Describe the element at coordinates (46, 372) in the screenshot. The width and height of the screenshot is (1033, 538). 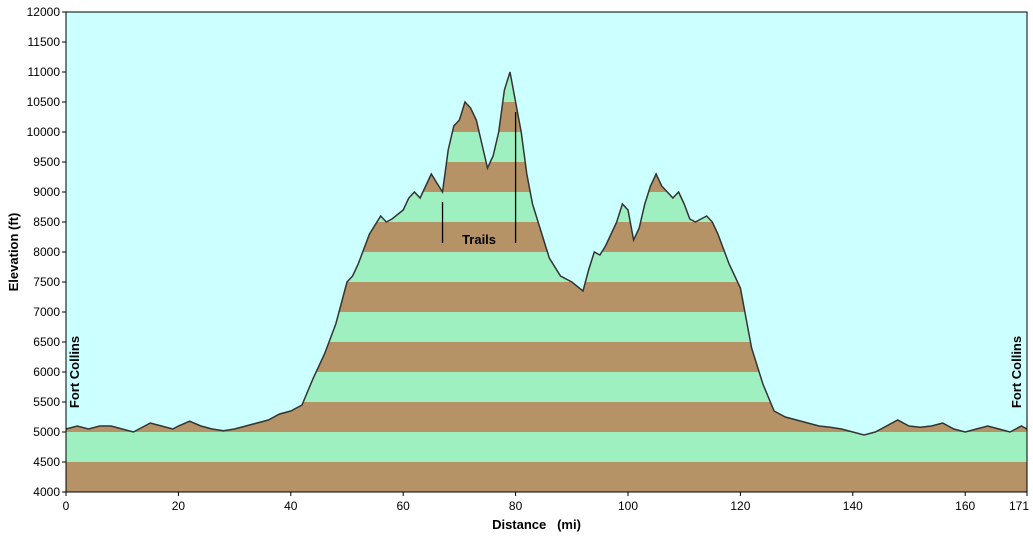
I see `y-tick-label: 6000` at that location.